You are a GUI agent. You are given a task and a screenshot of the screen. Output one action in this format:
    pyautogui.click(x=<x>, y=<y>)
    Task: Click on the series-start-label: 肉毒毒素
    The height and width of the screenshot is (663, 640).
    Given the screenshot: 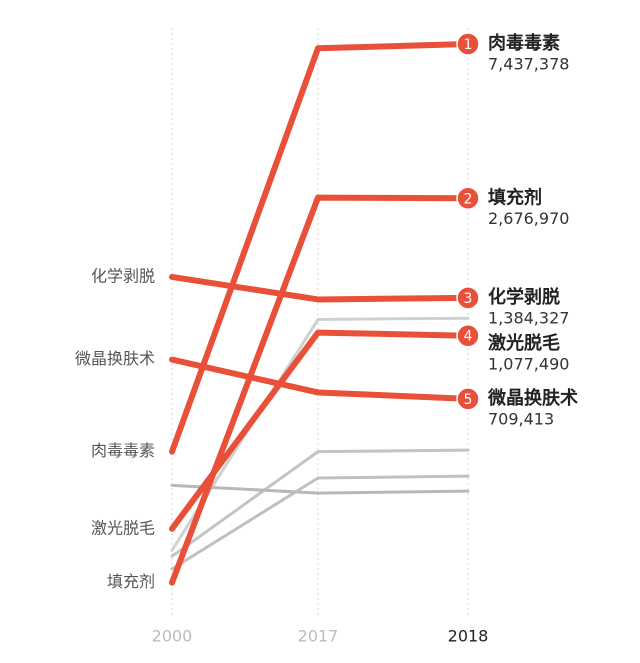 What is the action you would take?
    pyautogui.click(x=123, y=450)
    